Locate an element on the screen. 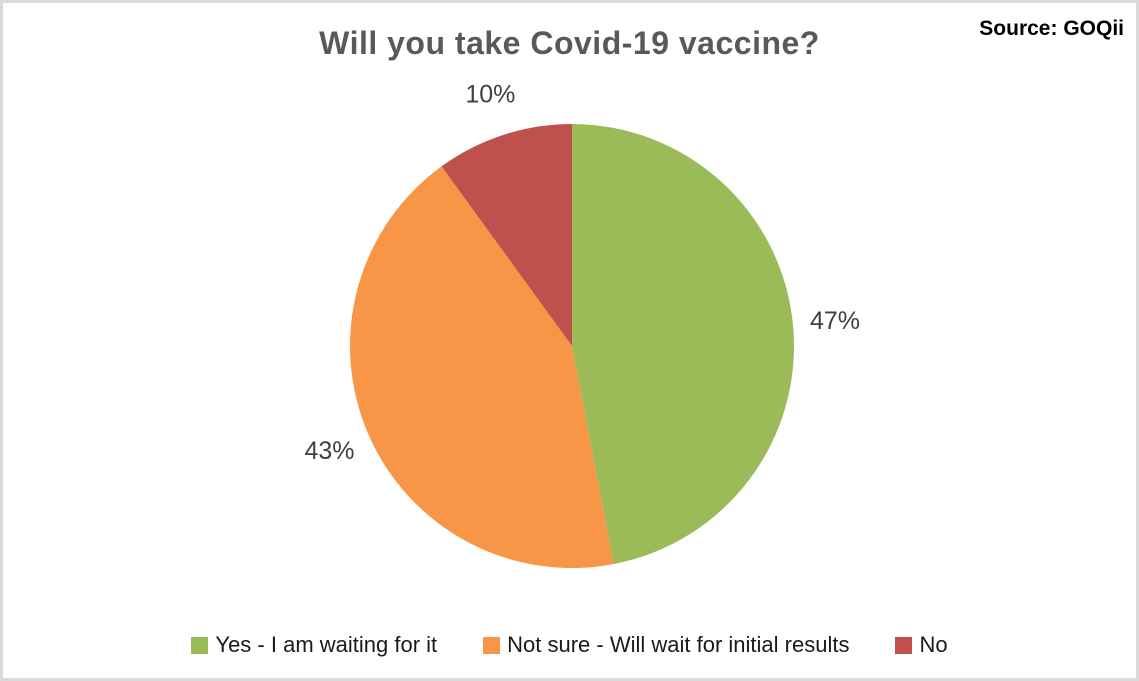 This screenshot has width=1139, height=681. slice-data-label-0: 47% is located at coordinates (835, 321).